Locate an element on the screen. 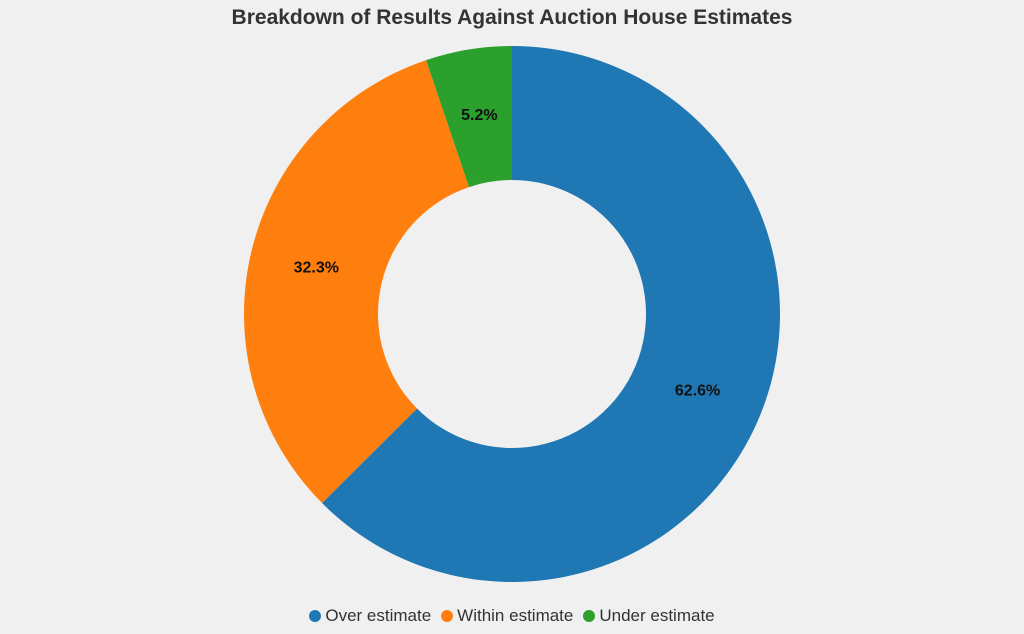  slice-under-estimate is located at coordinates (469, 117).